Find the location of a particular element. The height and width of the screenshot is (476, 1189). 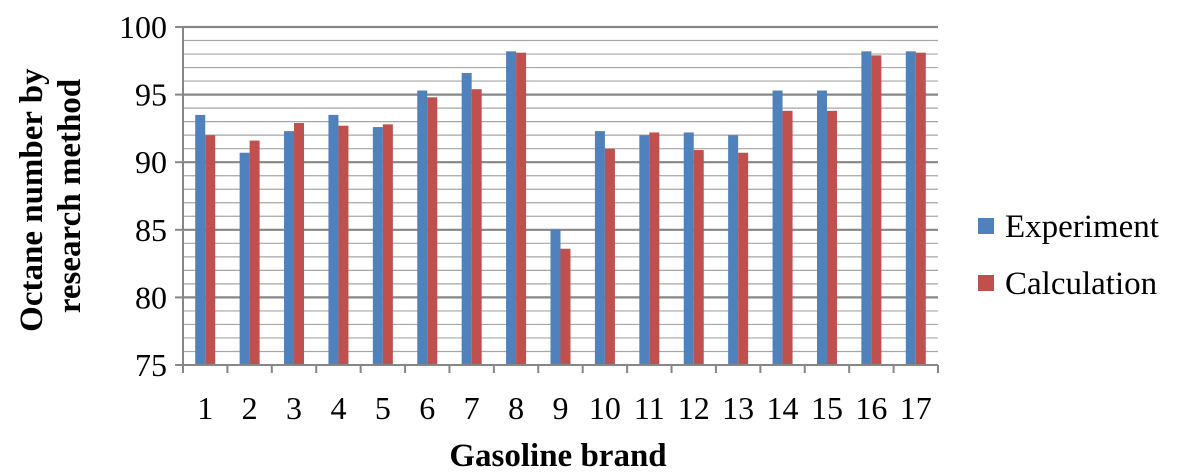

x-tick-label: 15 is located at coordinates (827, 408).